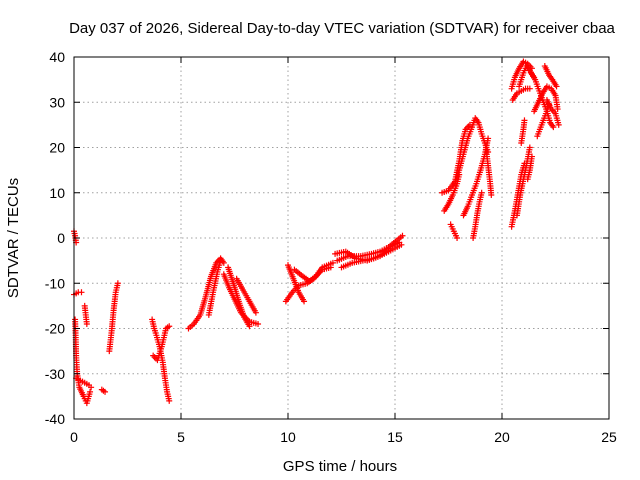 This screenshot has height=480, width=640. What do you see at coordinates (340, 466) in the screenshot?
I see `x-axis-label: GPS time / hours` at bounding box center [340, 466].